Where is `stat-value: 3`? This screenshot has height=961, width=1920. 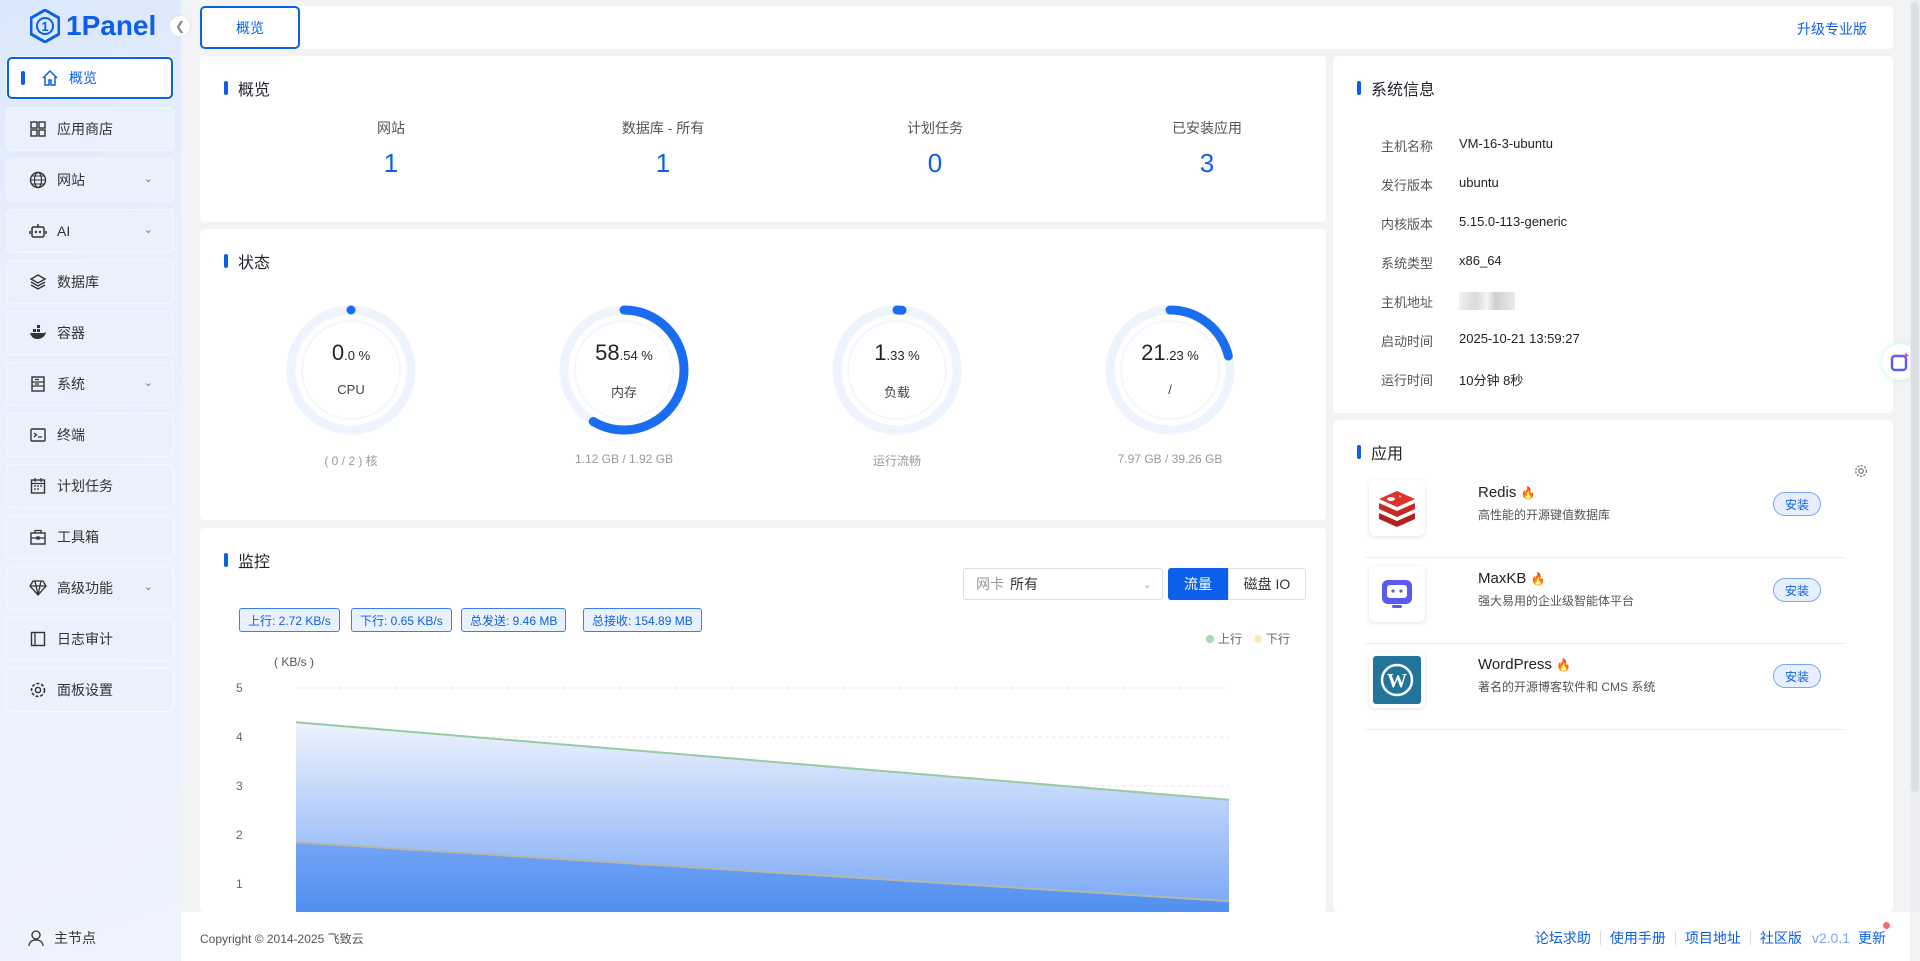
stat-value: 3 is located at coordinates (1207, 163).